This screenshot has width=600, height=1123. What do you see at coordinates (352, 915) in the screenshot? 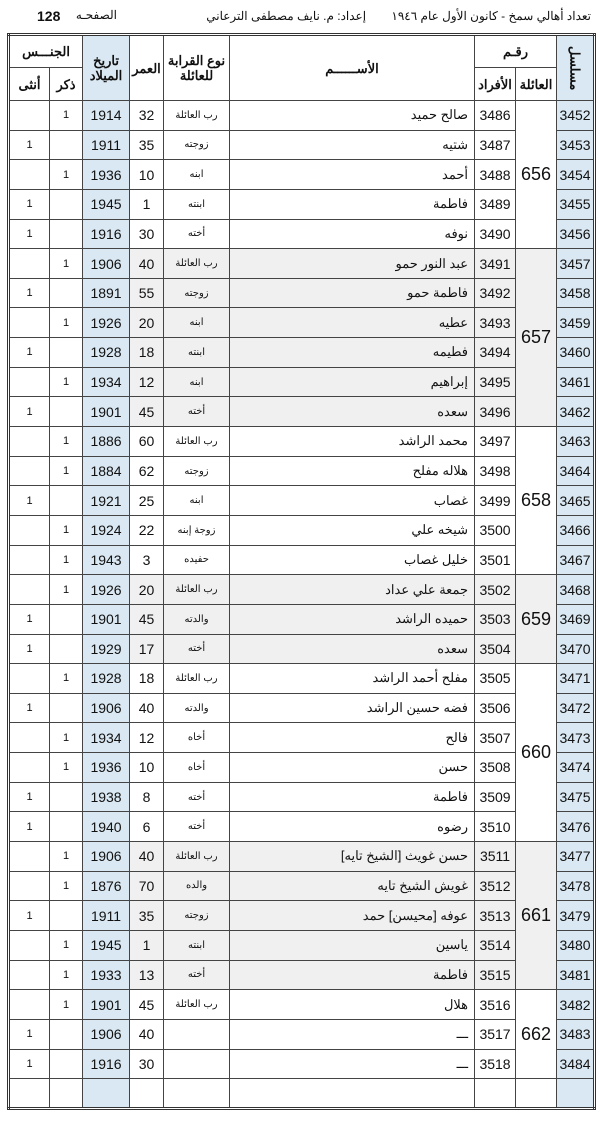
I see `cell-name: عوفه [محيسن] حمد` at bounding box center [352, 915].